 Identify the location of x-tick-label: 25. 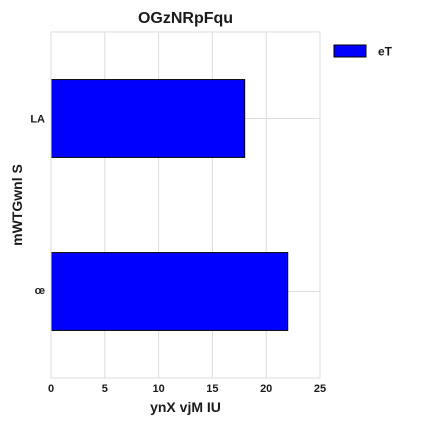
(320, 389).